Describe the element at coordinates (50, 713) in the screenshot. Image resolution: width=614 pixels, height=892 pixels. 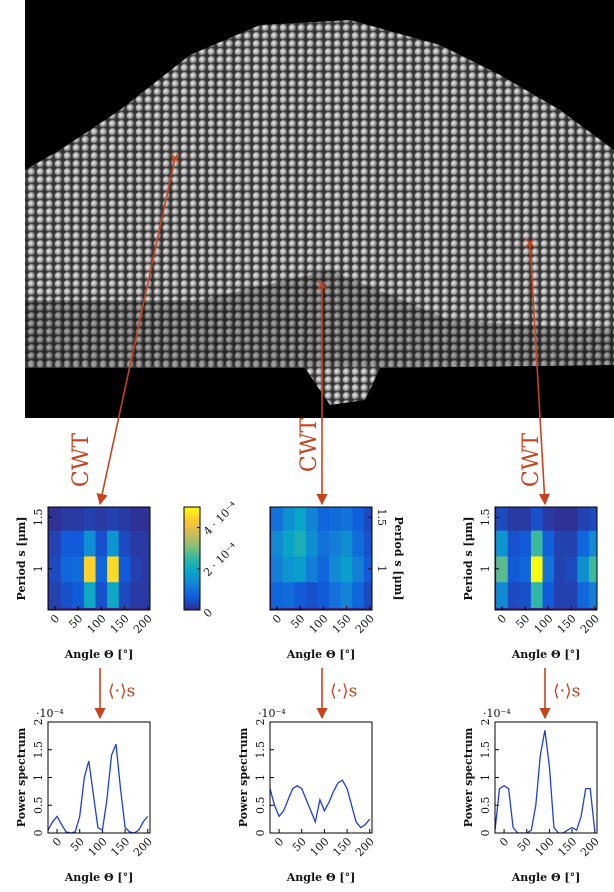
I see `y-scale-label: ·10⁻⁴` at that location.